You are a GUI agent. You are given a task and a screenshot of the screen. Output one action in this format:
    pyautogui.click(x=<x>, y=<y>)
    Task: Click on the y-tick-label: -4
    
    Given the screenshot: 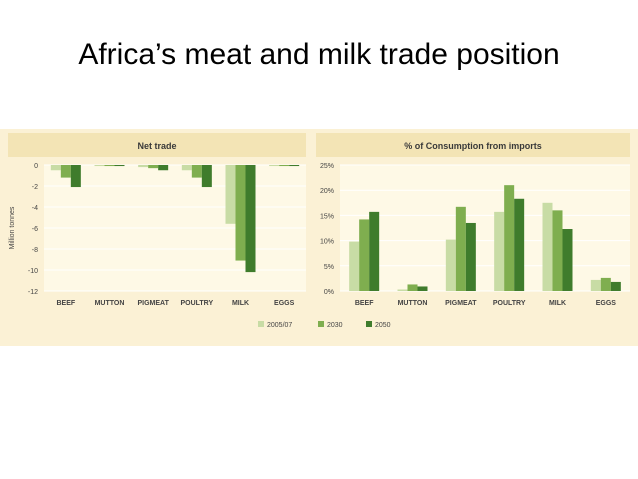 What is the action you would take?
    pyautogui.click(x=35, y=208)
    